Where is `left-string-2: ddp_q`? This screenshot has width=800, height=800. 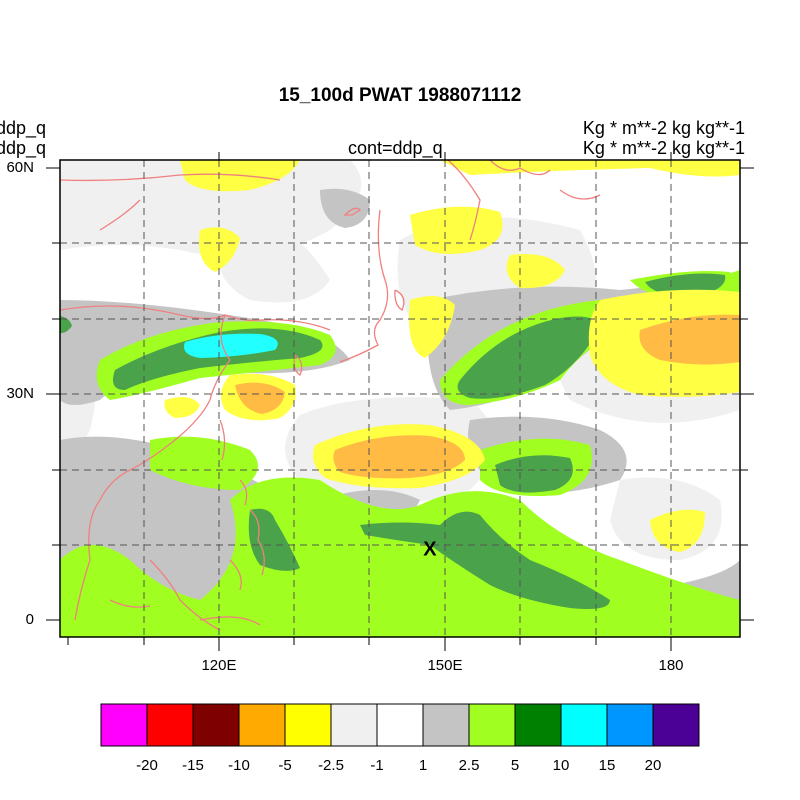 left-string-2: ddp_q is located at coordinates (23, 148).